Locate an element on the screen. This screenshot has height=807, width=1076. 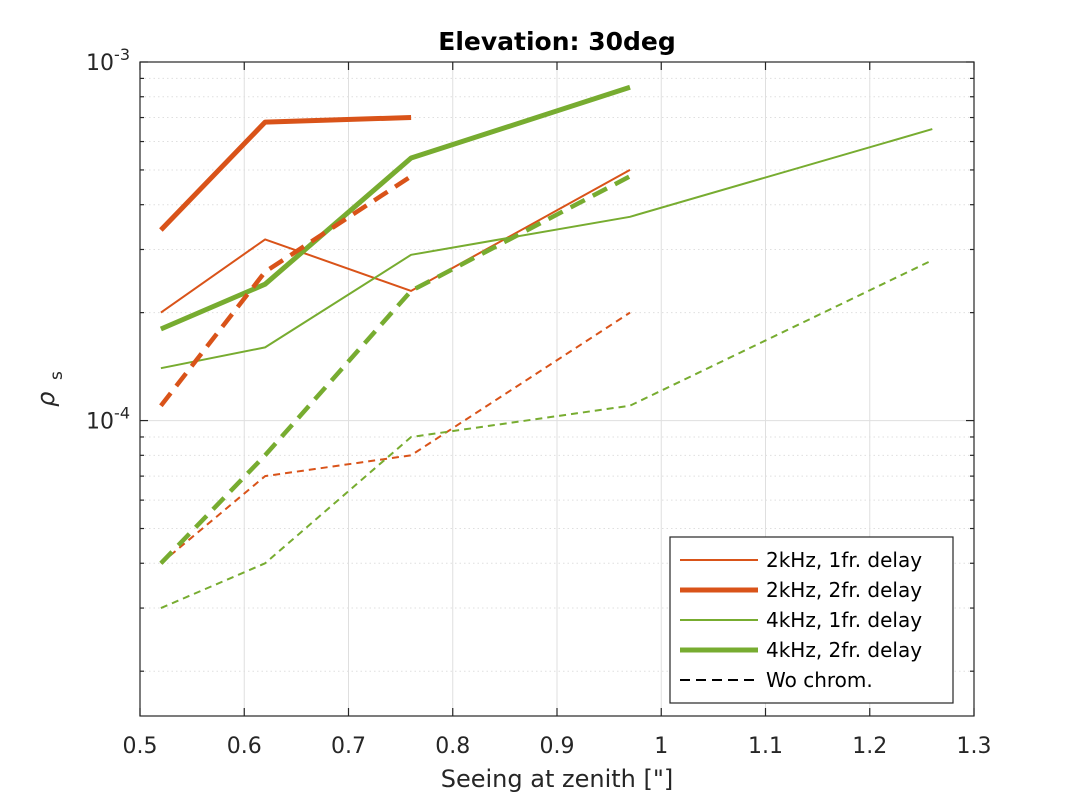
series-line-2khz-1fr-delay is located at coordinates (395, 241).